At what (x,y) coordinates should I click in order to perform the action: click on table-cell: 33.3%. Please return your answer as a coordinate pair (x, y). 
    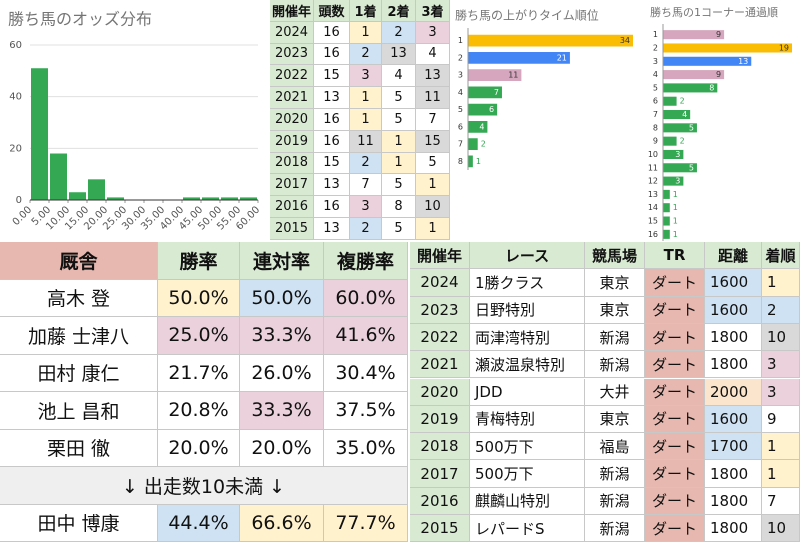
    Looking at the image, I should click on (282, 411).